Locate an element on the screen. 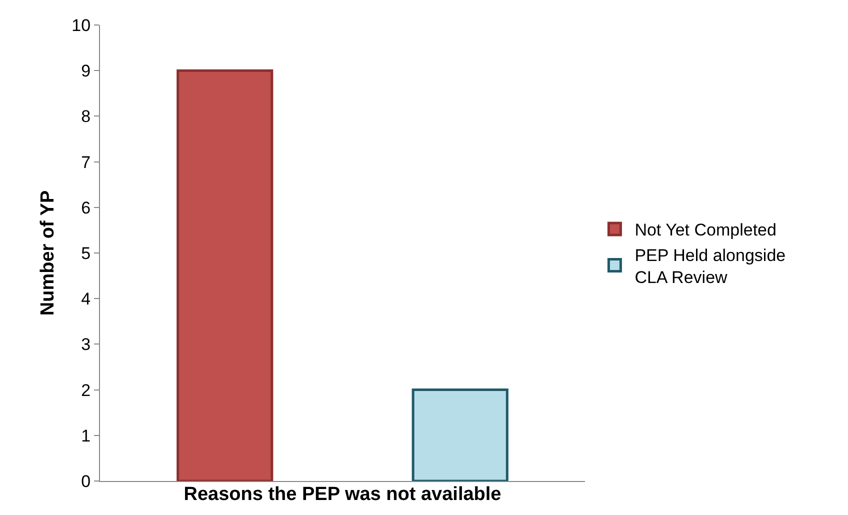  y-tick-label: 10 is located at coordinates (81, 25).